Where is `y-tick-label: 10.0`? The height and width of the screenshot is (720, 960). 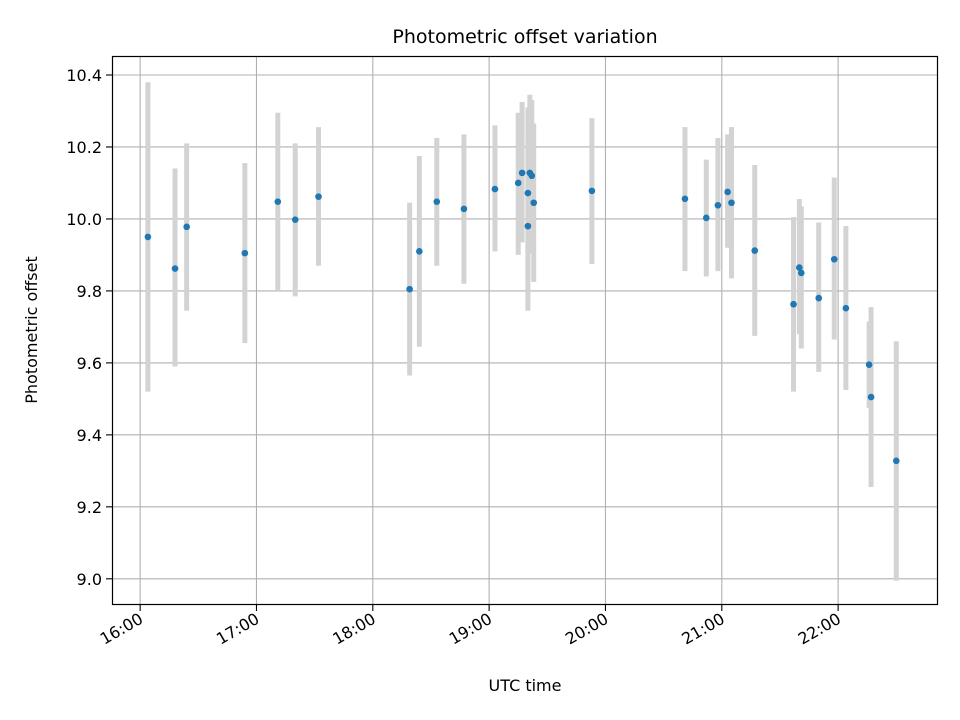 y-tick-label: 10.0 is located at coordinates (84, 219).